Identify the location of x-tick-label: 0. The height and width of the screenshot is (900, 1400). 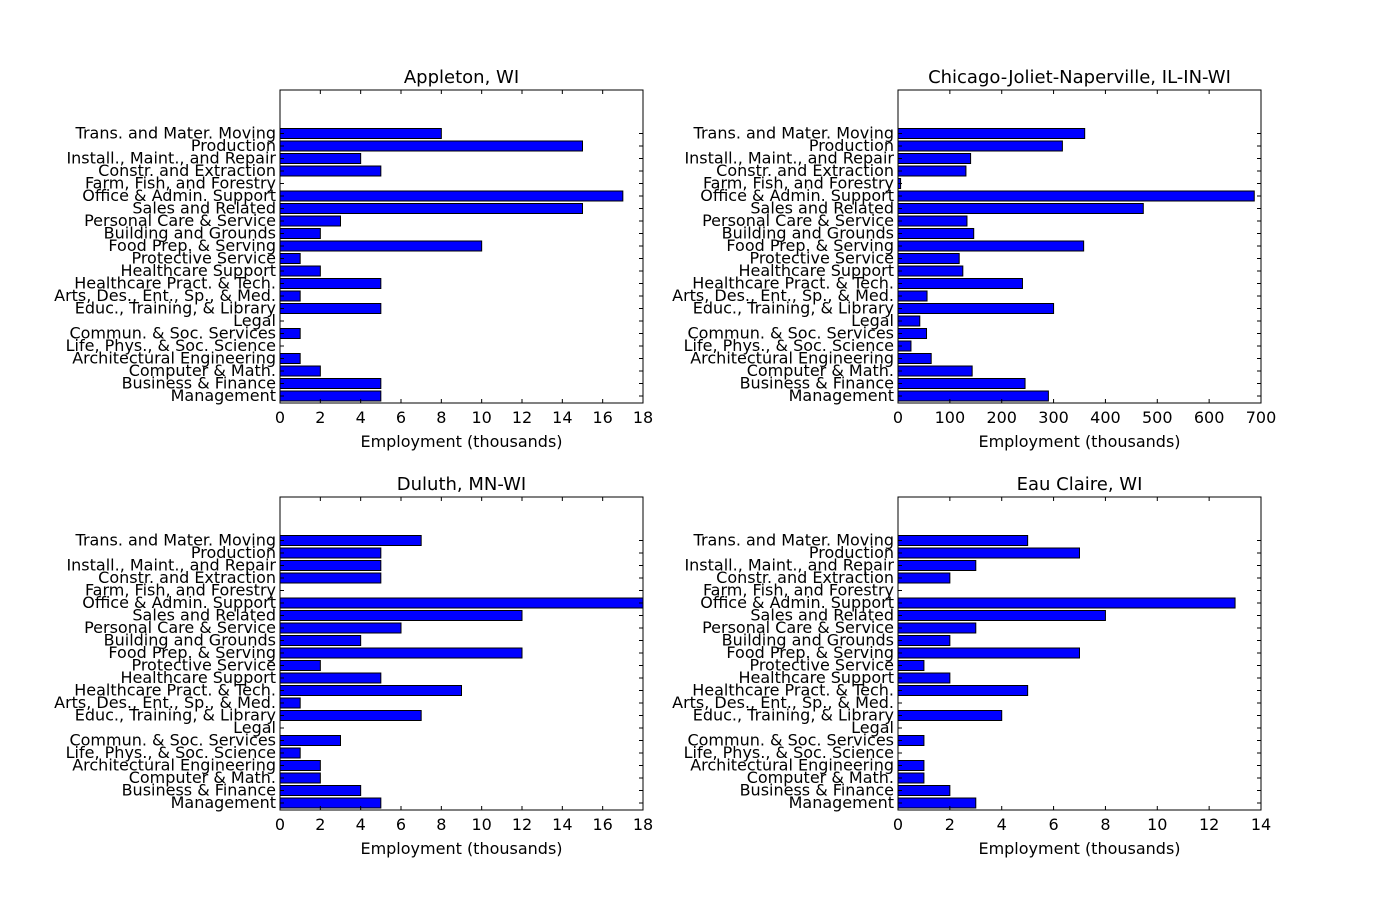
(280, 824).